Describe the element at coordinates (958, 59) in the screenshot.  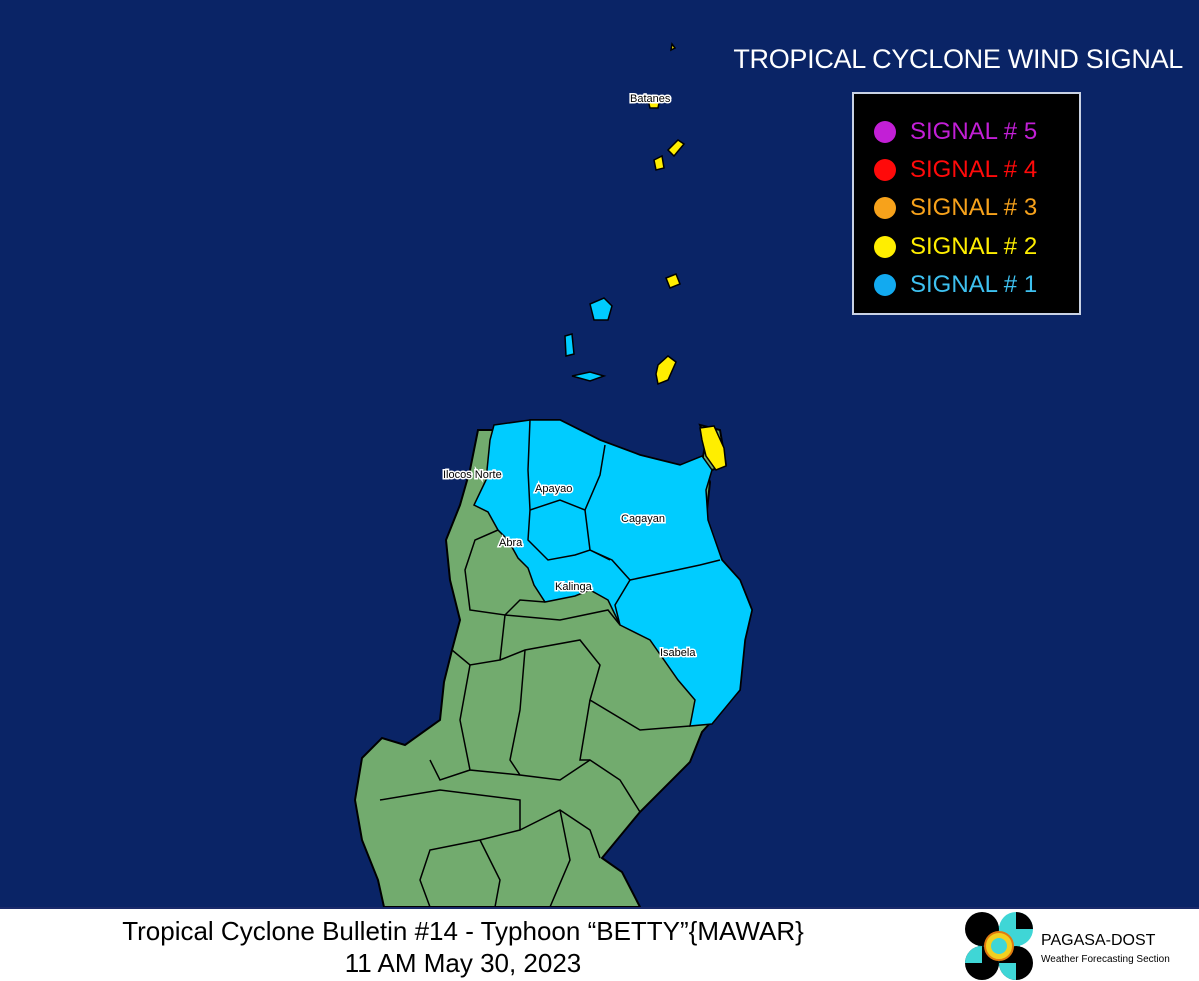
I see `legend-title: TROPICAL CYCLONE WIND SIGNAL` at that location.